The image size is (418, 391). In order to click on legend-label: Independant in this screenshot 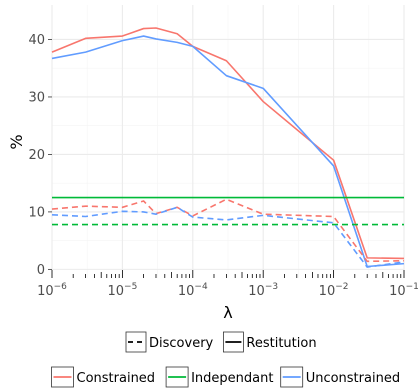, I will do `click(232, 378)`.